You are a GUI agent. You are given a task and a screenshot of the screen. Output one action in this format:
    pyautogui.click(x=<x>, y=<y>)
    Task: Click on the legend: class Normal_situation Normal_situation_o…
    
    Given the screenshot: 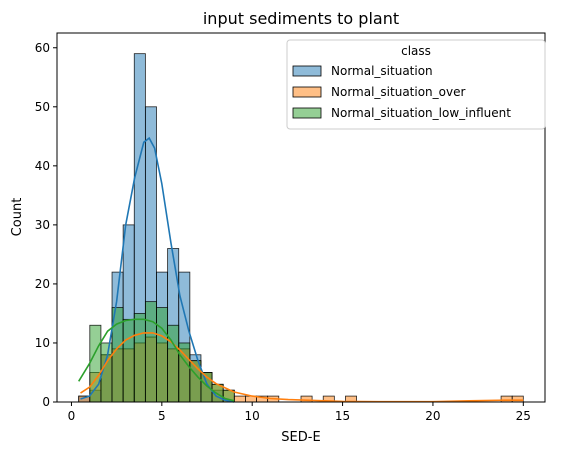 What is the action you would take?
    pyautogui.click(x=416, y=84)
    